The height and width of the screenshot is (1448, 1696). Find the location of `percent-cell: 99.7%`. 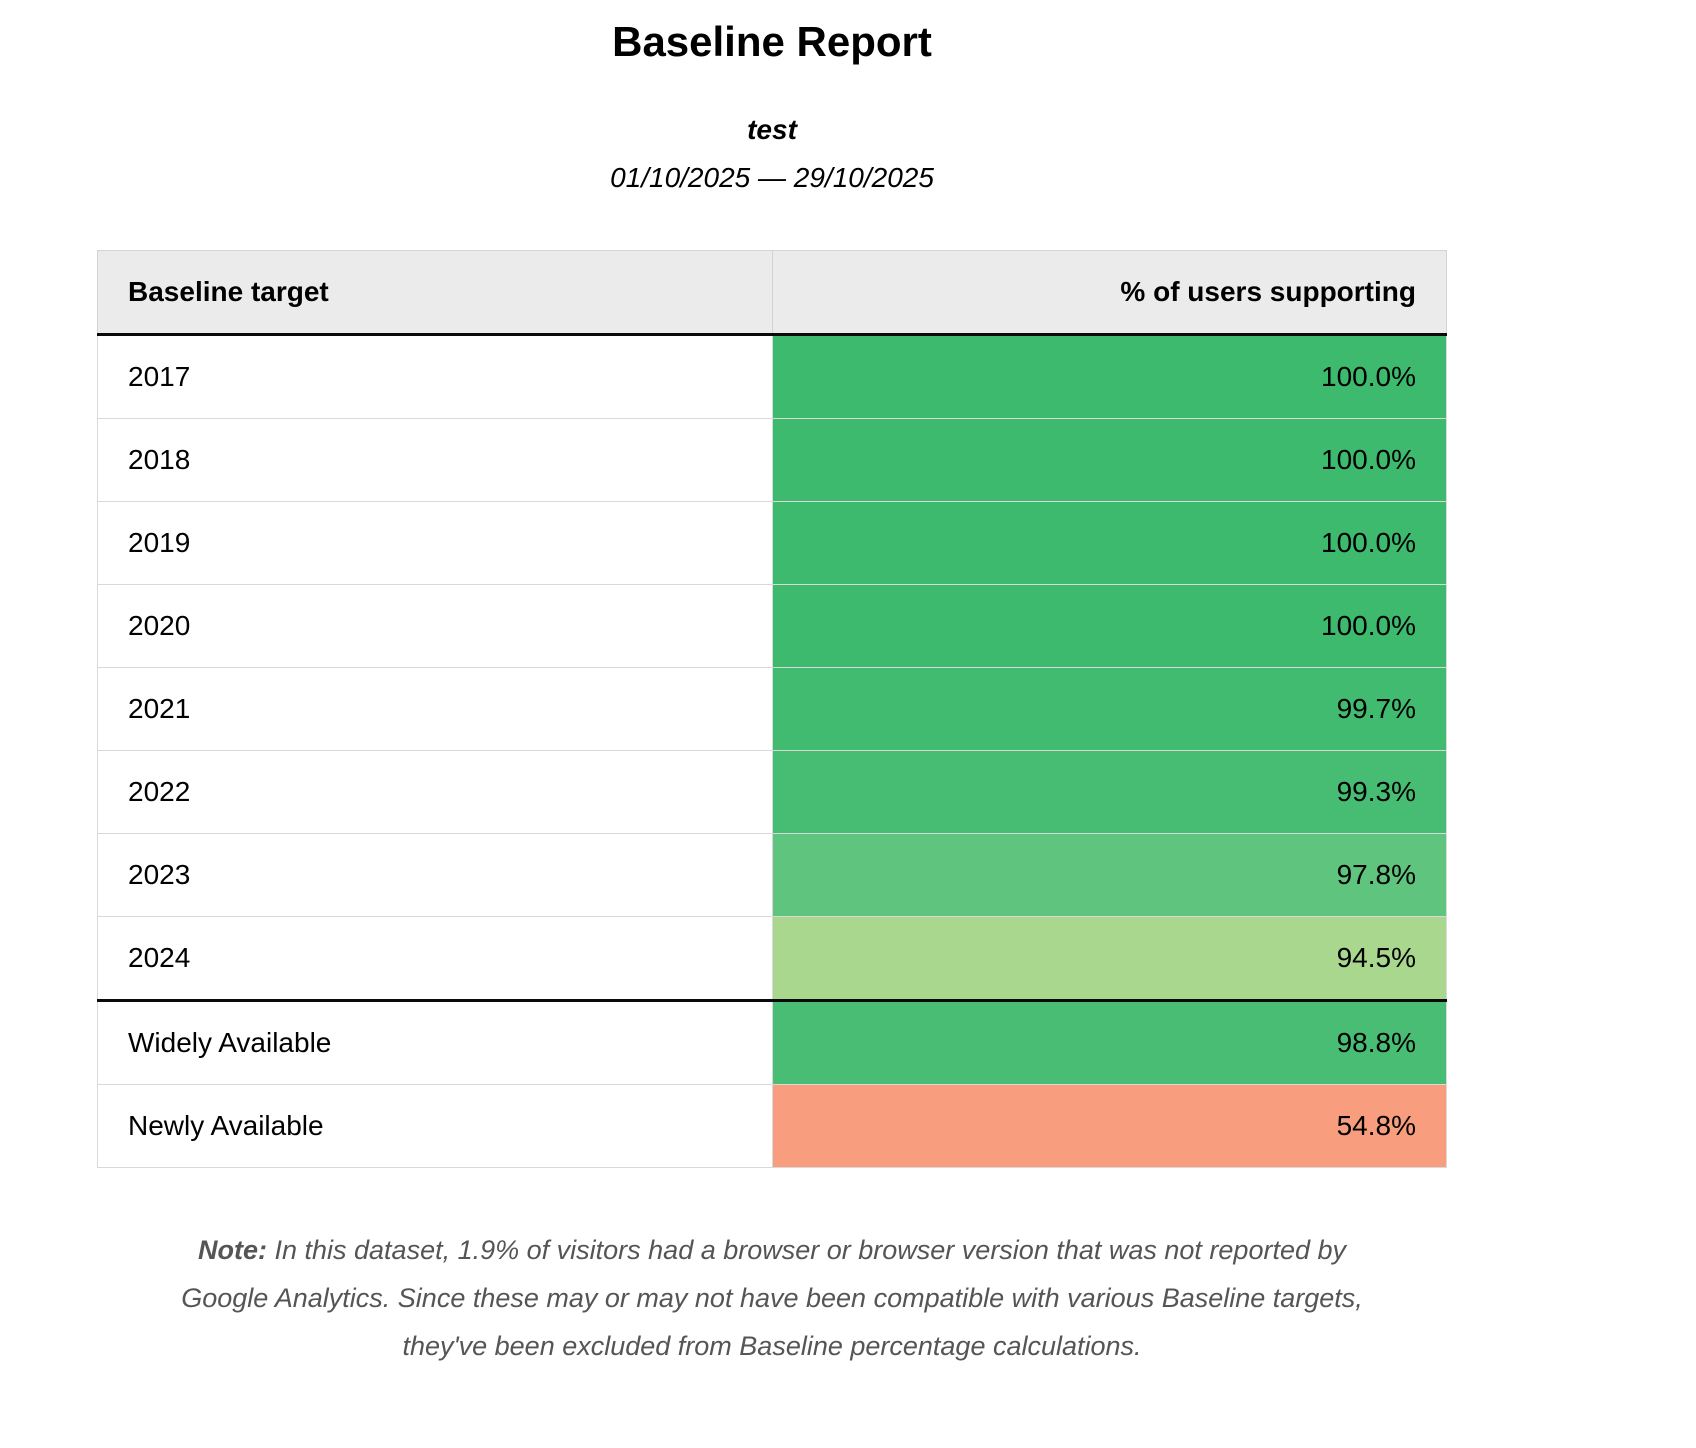

percent-cell: 99.7% is located at coordinates (1109, 709).